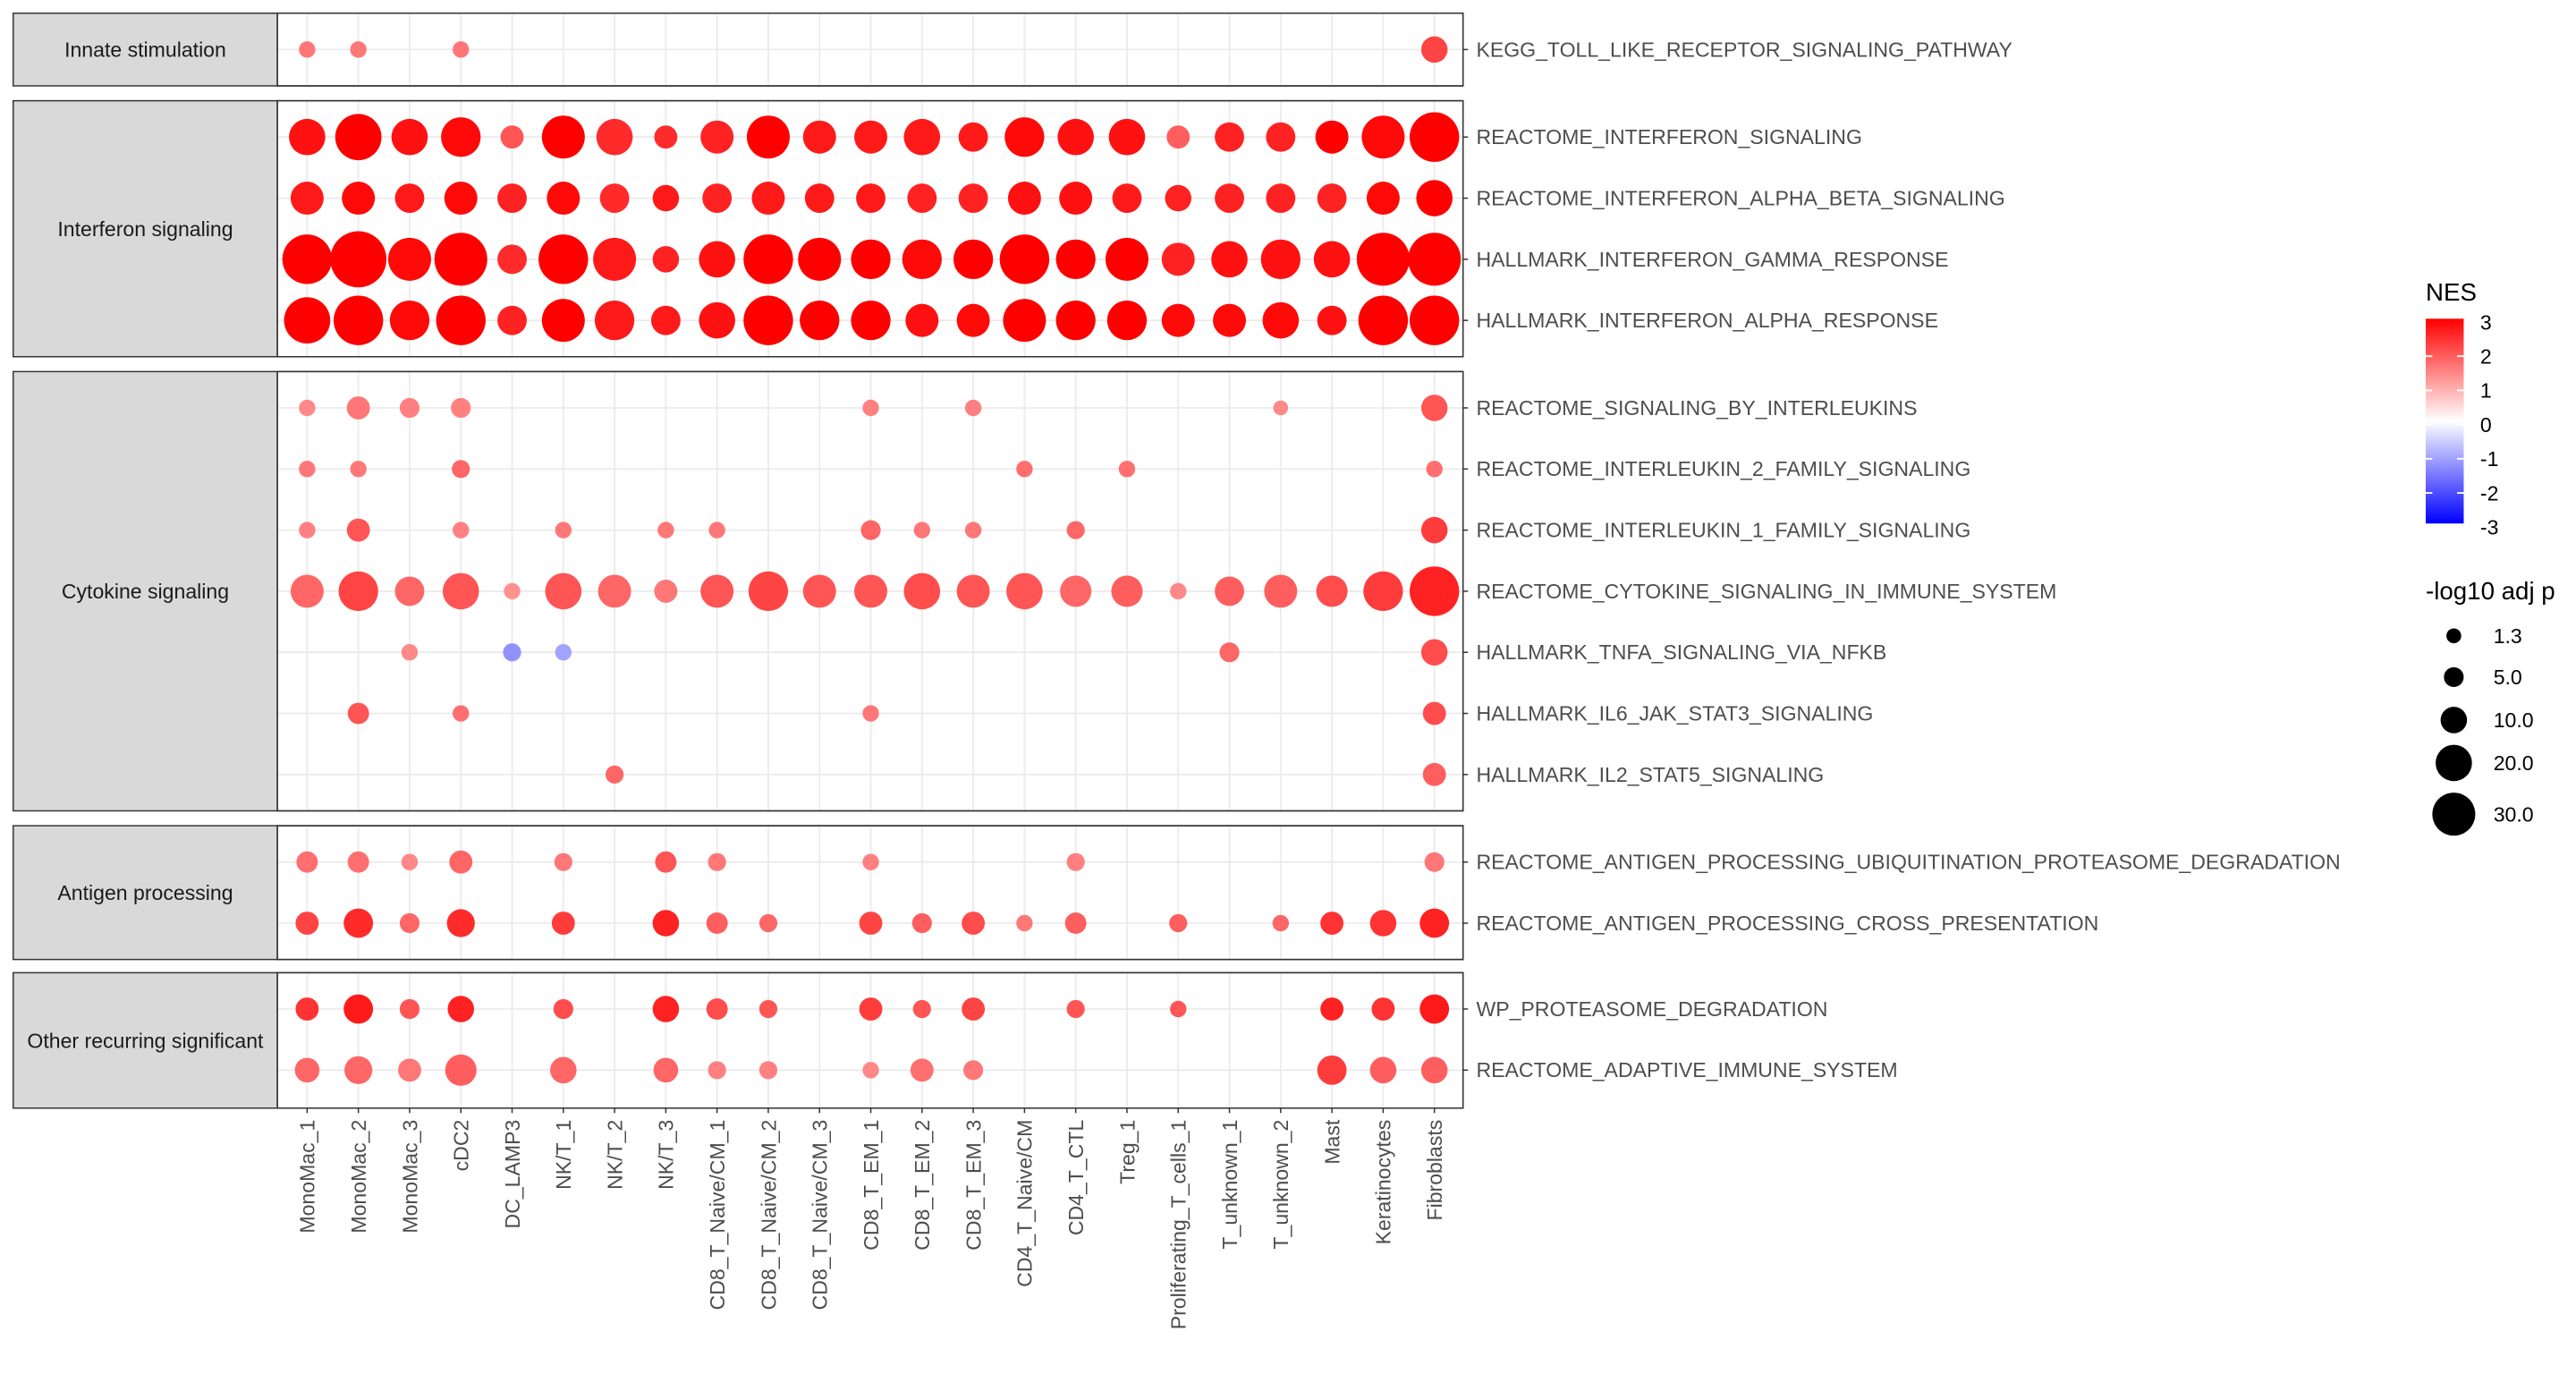 This screenshot has width=2576, height=1374. Describe the element at coordinates (1025, 1203) in the screenshot. I see `x-tick-label: CD4_T_Naive/CM` at that location.